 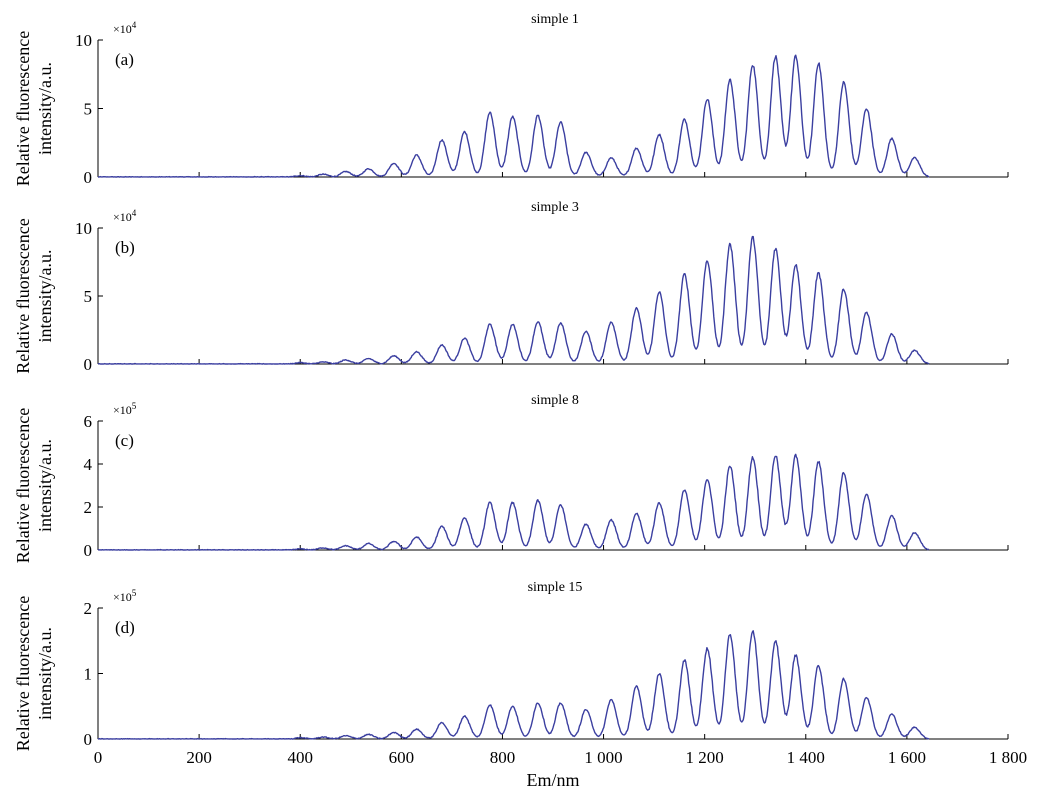 What do you see at coordinates (125, 627) in the screenshot?
I see `panel-label: (d)` at bounding box center [125, 627].